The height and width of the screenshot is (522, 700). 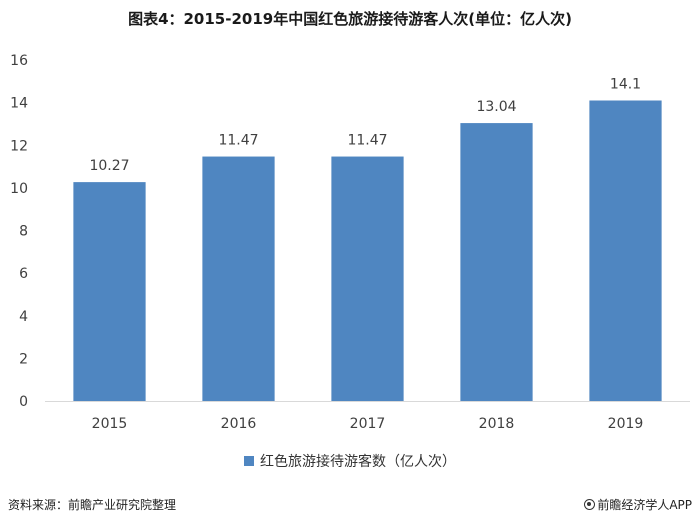 I want to click on data-label-2015: 10.27, so click(x=109, y=166).